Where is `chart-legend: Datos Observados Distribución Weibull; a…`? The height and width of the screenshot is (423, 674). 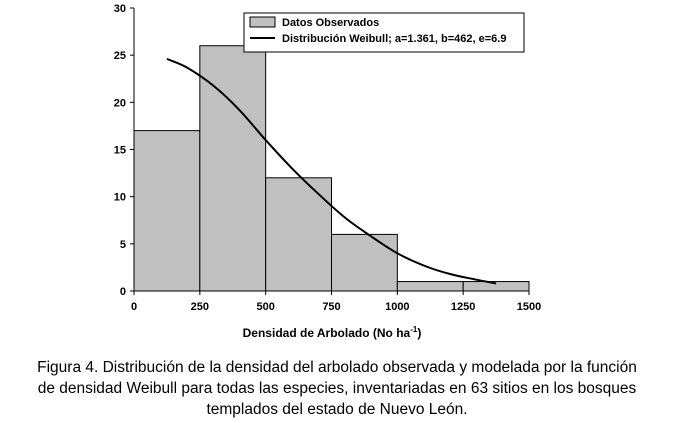
chart-legend: Datos Observados Distribución Weibull; a… is located at coordinates (384, 32).